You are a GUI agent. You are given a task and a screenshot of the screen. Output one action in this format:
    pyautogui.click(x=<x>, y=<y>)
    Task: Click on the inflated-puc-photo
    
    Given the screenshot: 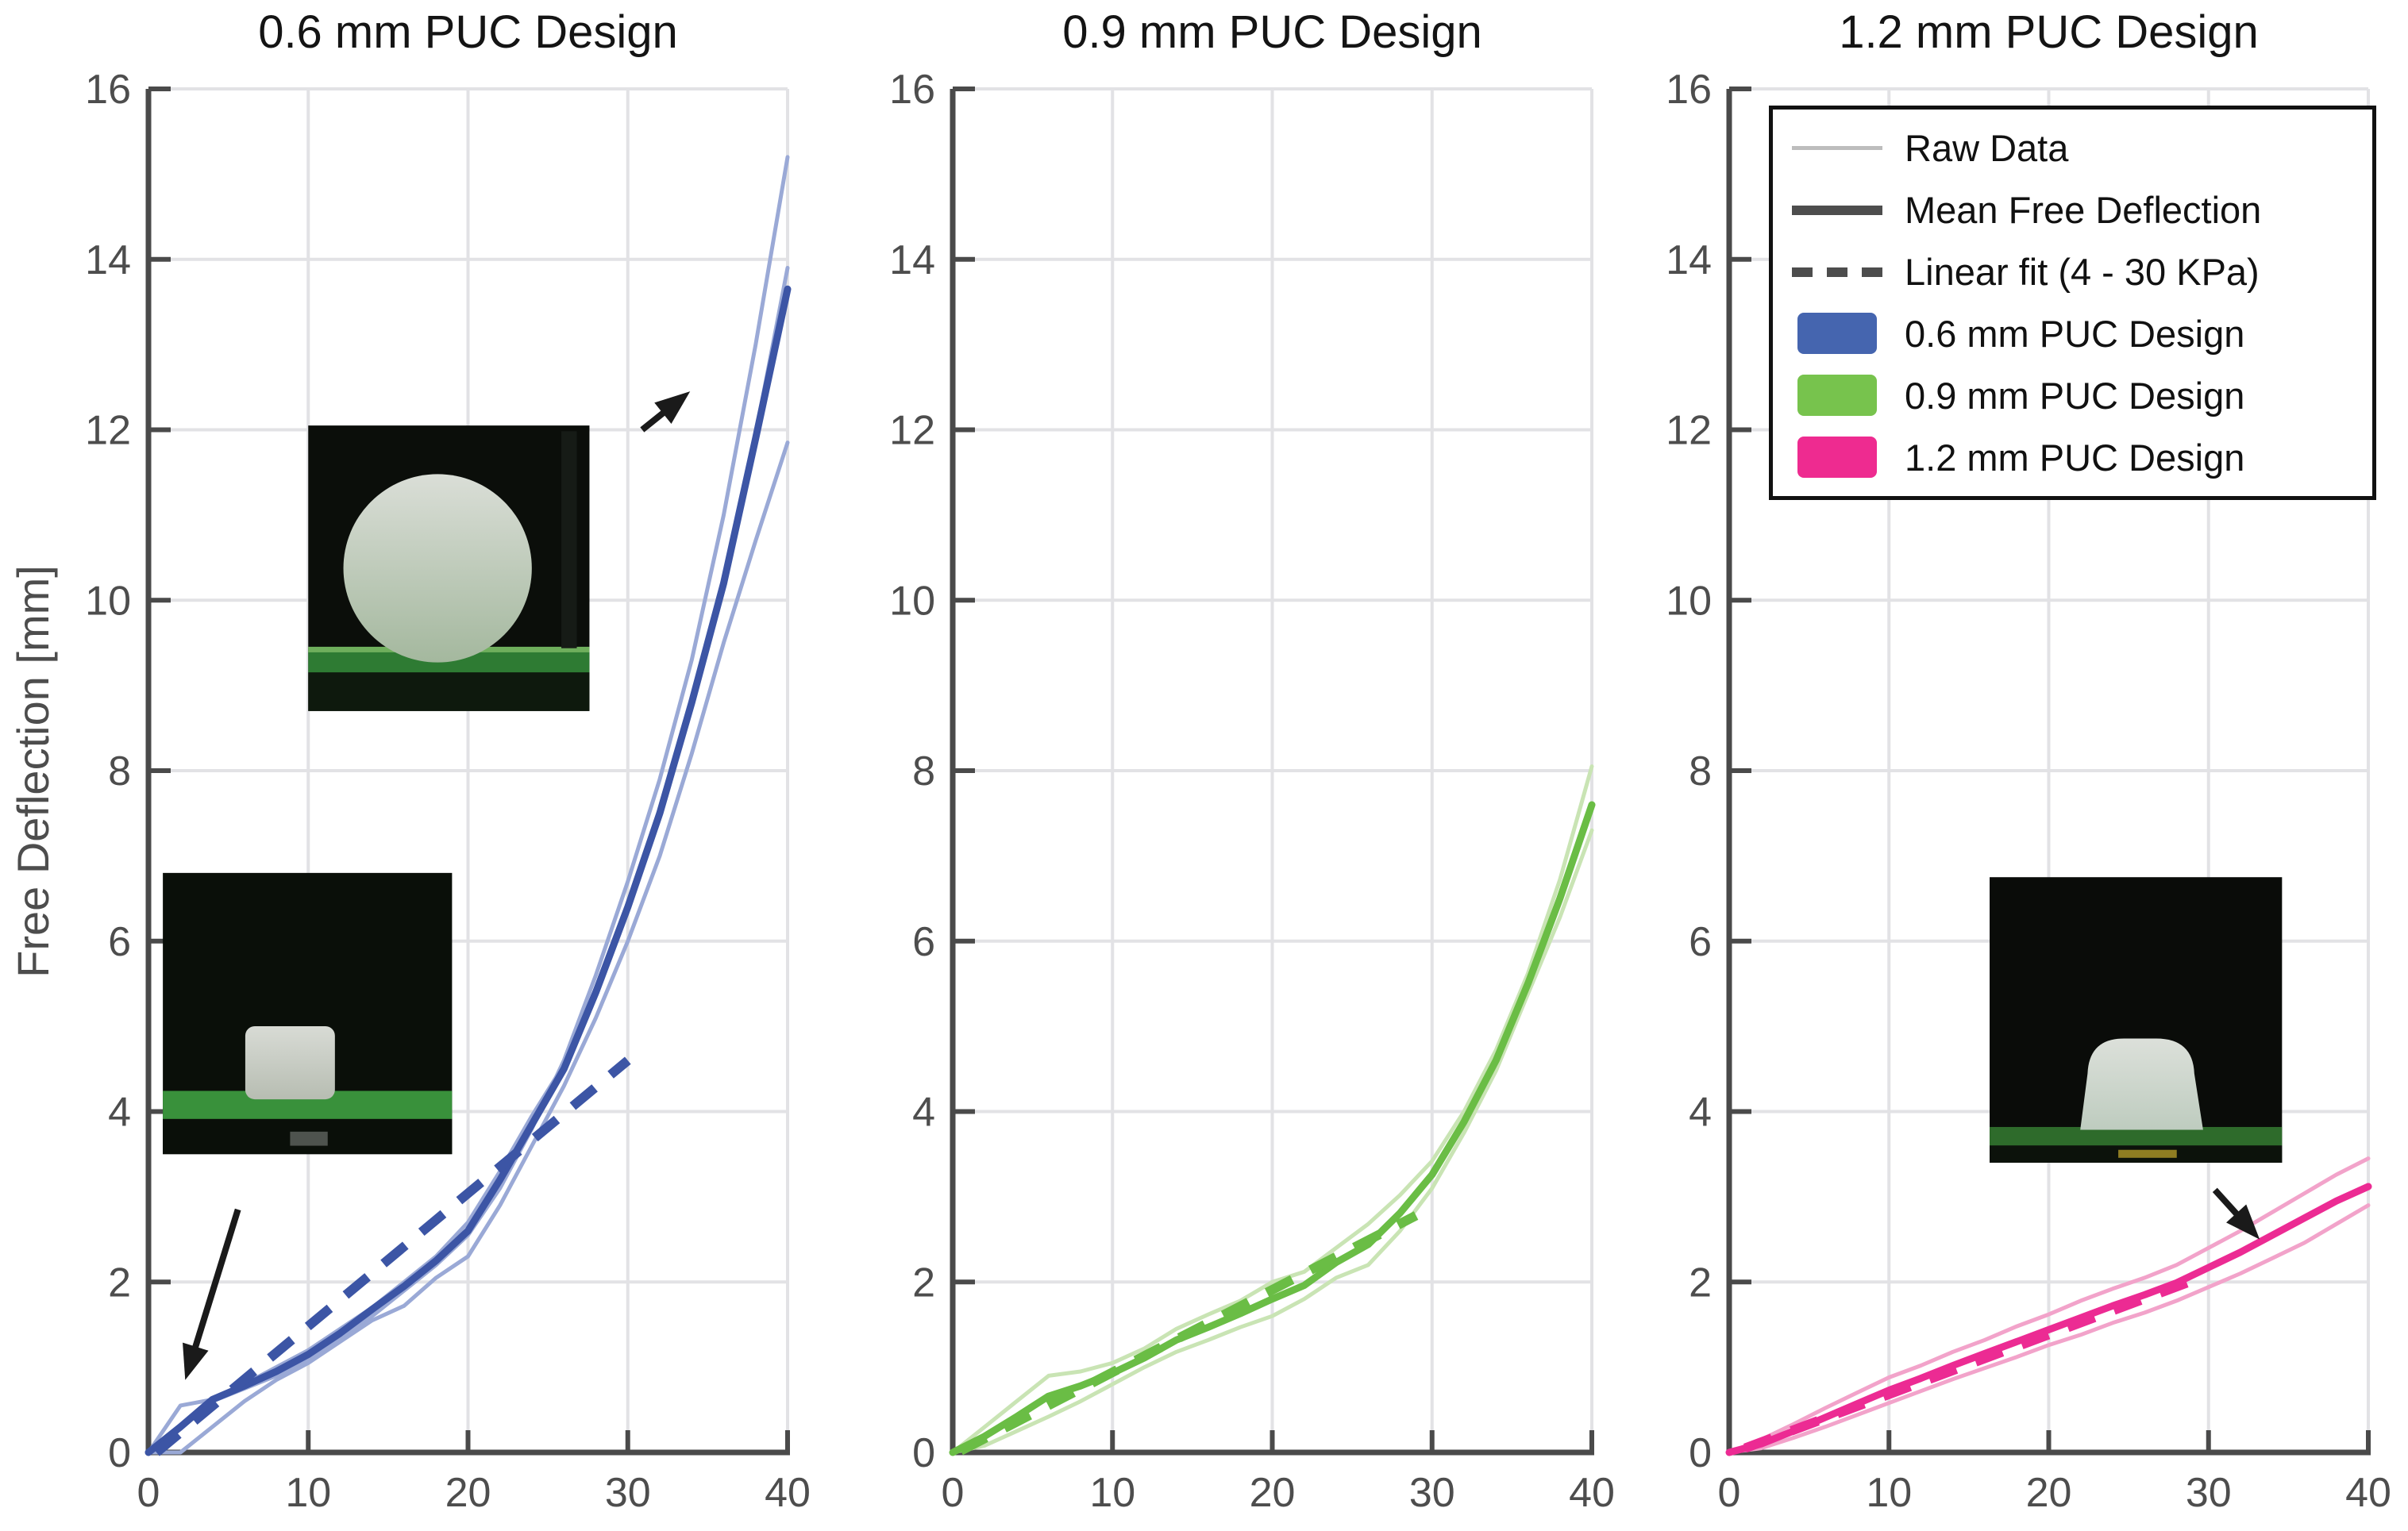 What is the action you would take?
    pyautogui.click(x=449, y=568)
    